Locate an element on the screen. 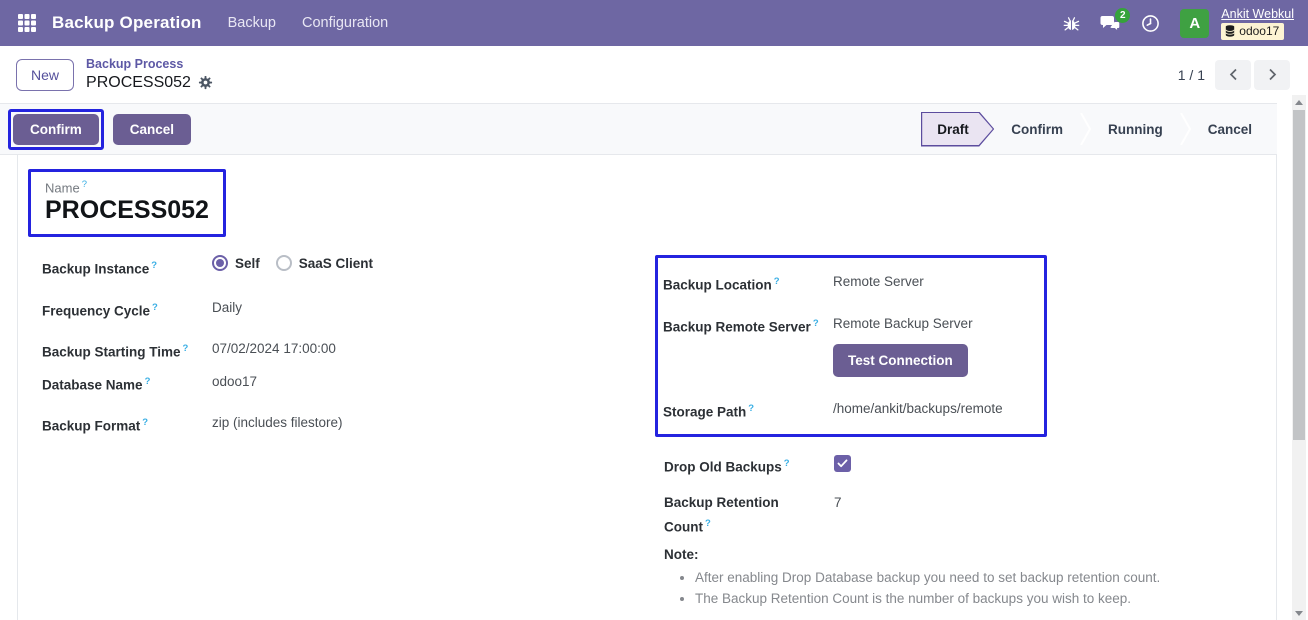  check-icon is located at coordinates (842, 463).